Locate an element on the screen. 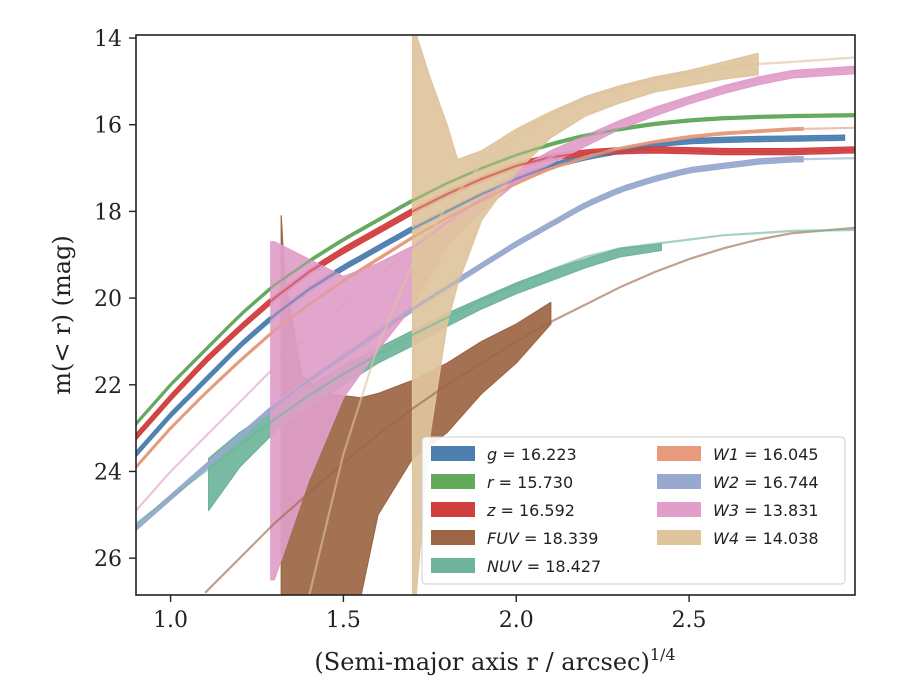 Image resolution: width=900 pixels, height=700 pixels. legend-swatch-w3 is located at coordinates (679, 509).